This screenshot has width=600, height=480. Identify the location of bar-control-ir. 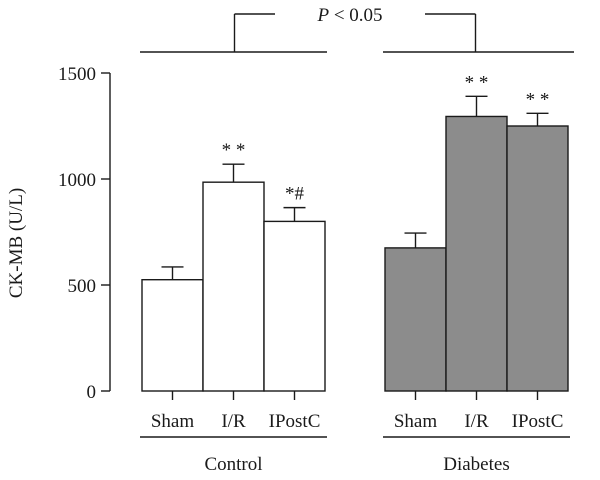
(233, 286).